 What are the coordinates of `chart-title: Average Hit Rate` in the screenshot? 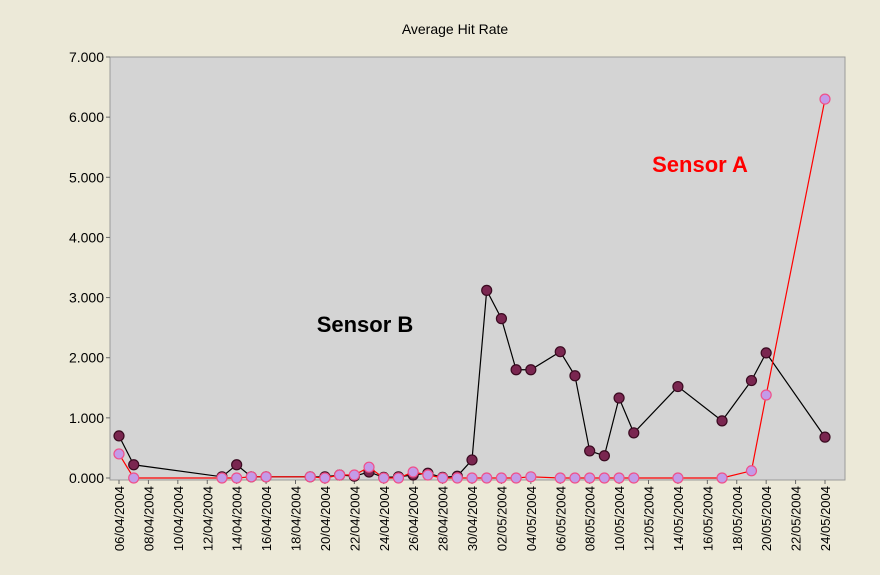 It's located at (455, 29).